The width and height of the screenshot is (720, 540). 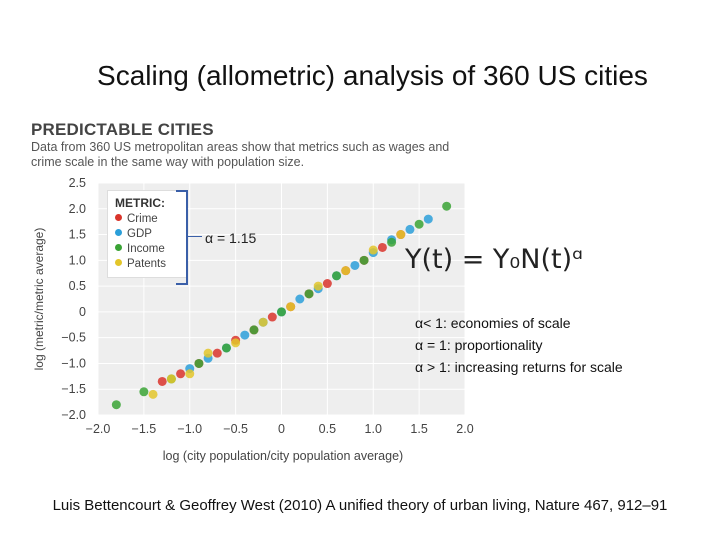 I want to click on y-tick-label: 0.5, so click(x=77, y=286).